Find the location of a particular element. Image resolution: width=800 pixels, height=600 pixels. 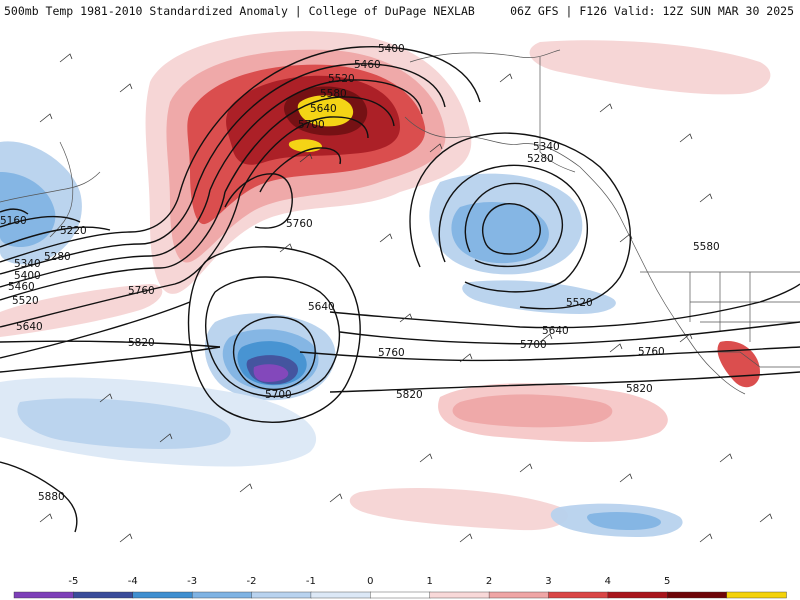

coastline-alaska is located at coordinates (527, 197).